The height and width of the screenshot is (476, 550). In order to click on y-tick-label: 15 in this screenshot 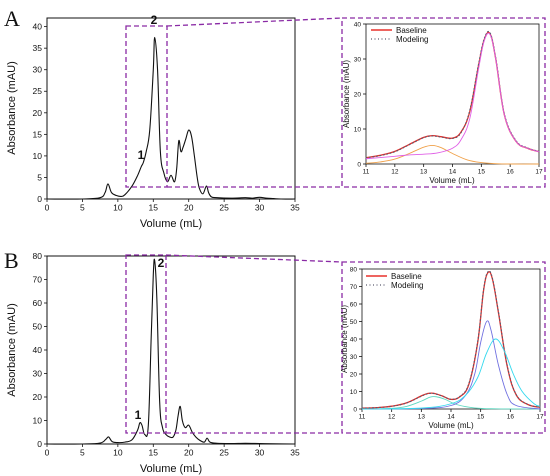, I will do `click(38, 134)`.